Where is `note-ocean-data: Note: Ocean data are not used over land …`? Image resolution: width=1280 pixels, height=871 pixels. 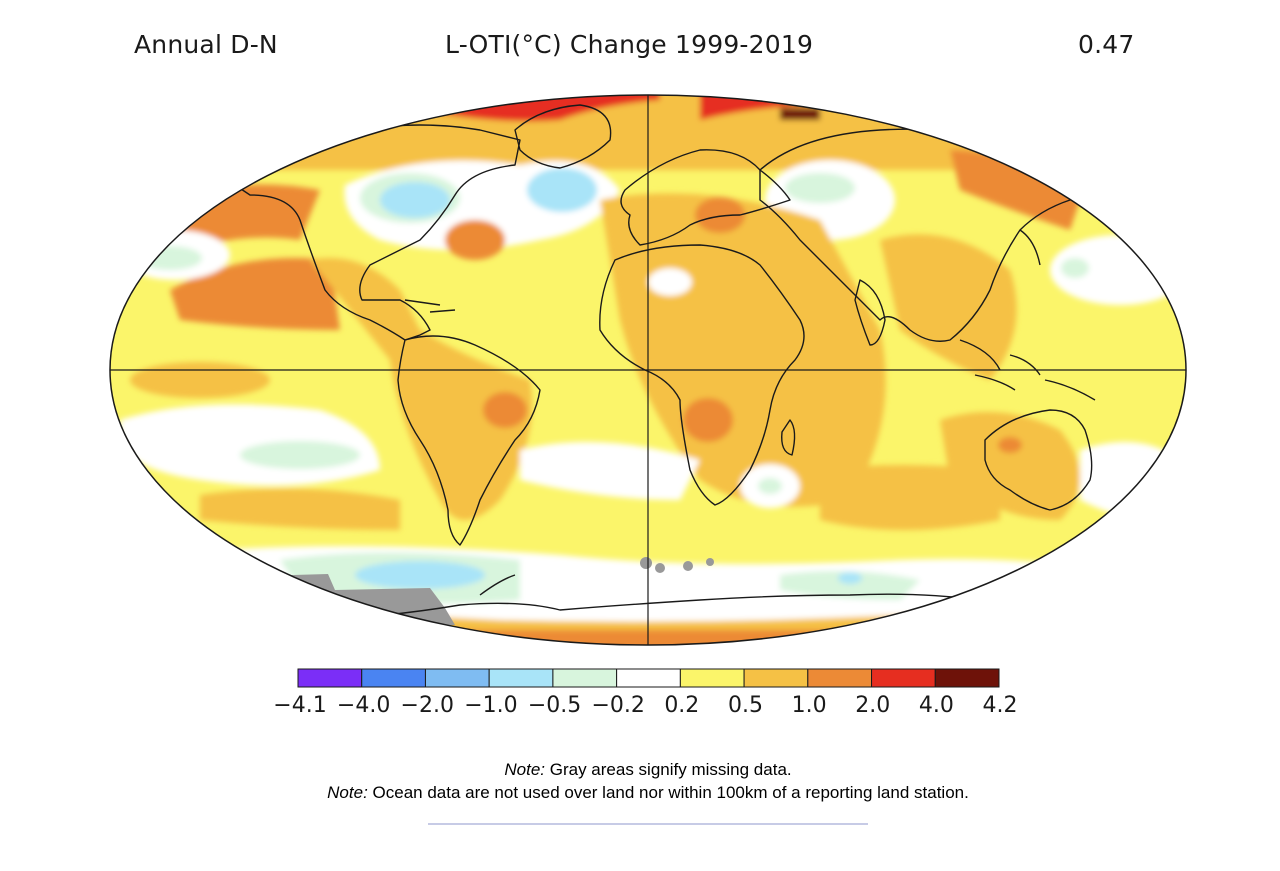 note-ocean-data: Note: Ocean data are not used over land … is located at coordinates (648, 792).